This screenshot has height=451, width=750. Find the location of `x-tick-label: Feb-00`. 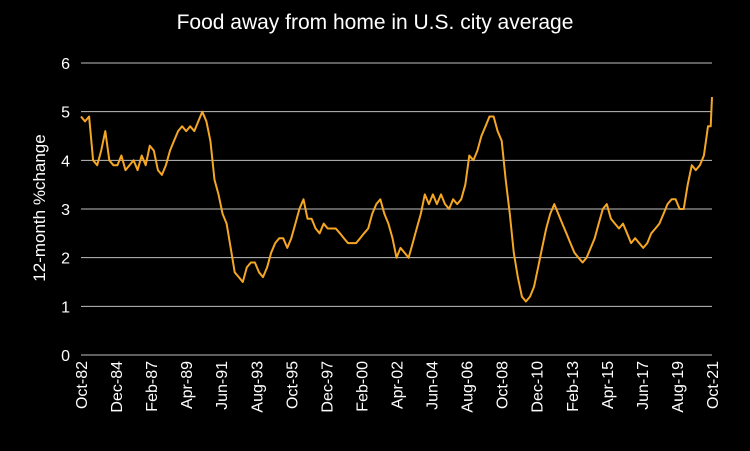

x-tick-label: Feb-00 is located at coordinates (362, 386).